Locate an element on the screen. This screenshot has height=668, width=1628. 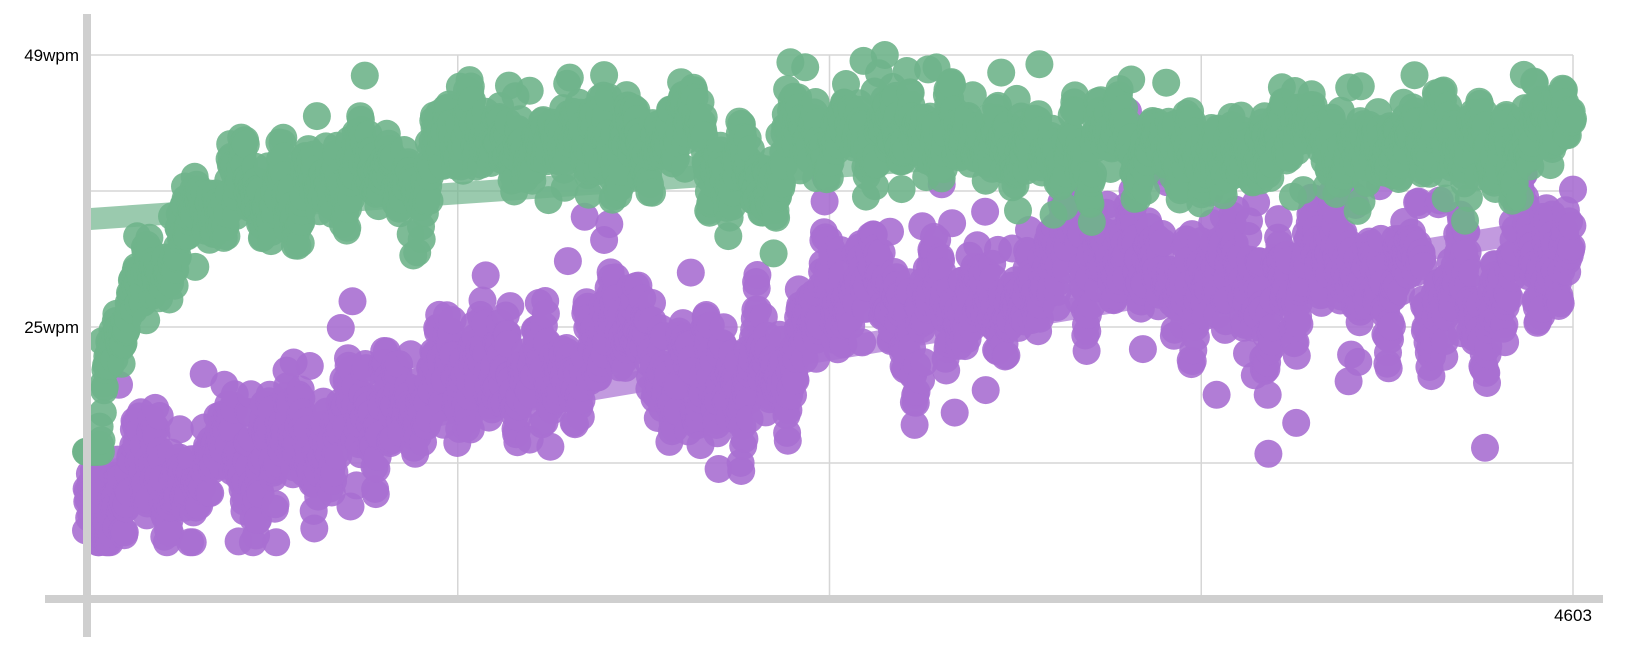
y-tick-label: 25wpm is located at coordinates (51, 327).